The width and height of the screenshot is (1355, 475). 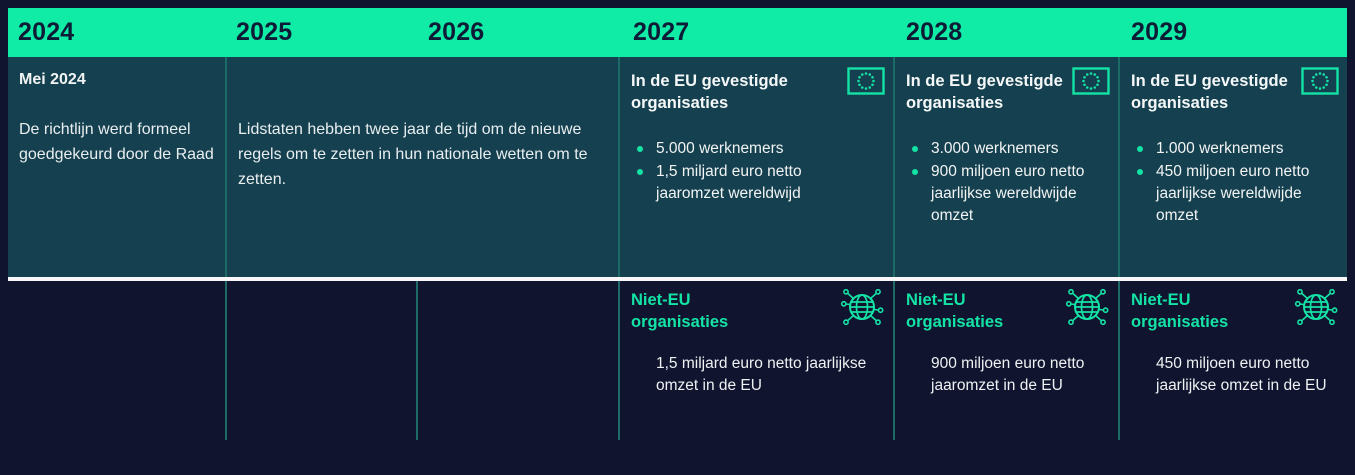 What do you see at coordinates (1159, 32) in the screenshot?
I see `year-label-2029: 2029` at bounding box center [1159, 32].